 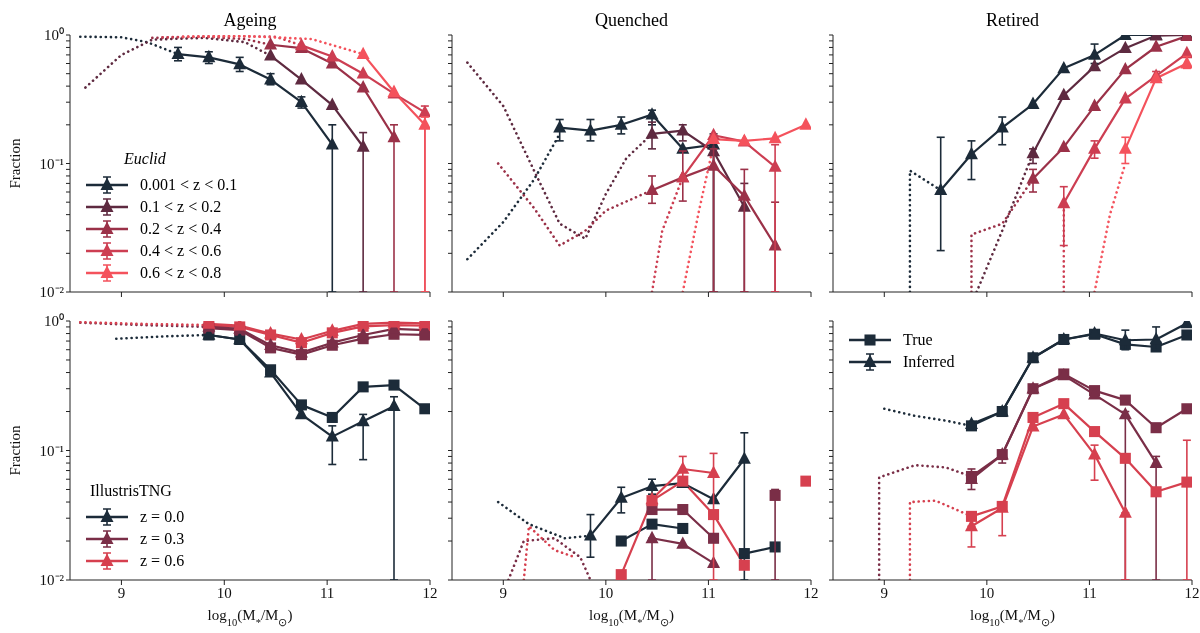 What do you see at coordinates (181, 207) in the screenshot?
I see `legend-label: 0.1 < z < 0.2` at bounding box center [181, 207].